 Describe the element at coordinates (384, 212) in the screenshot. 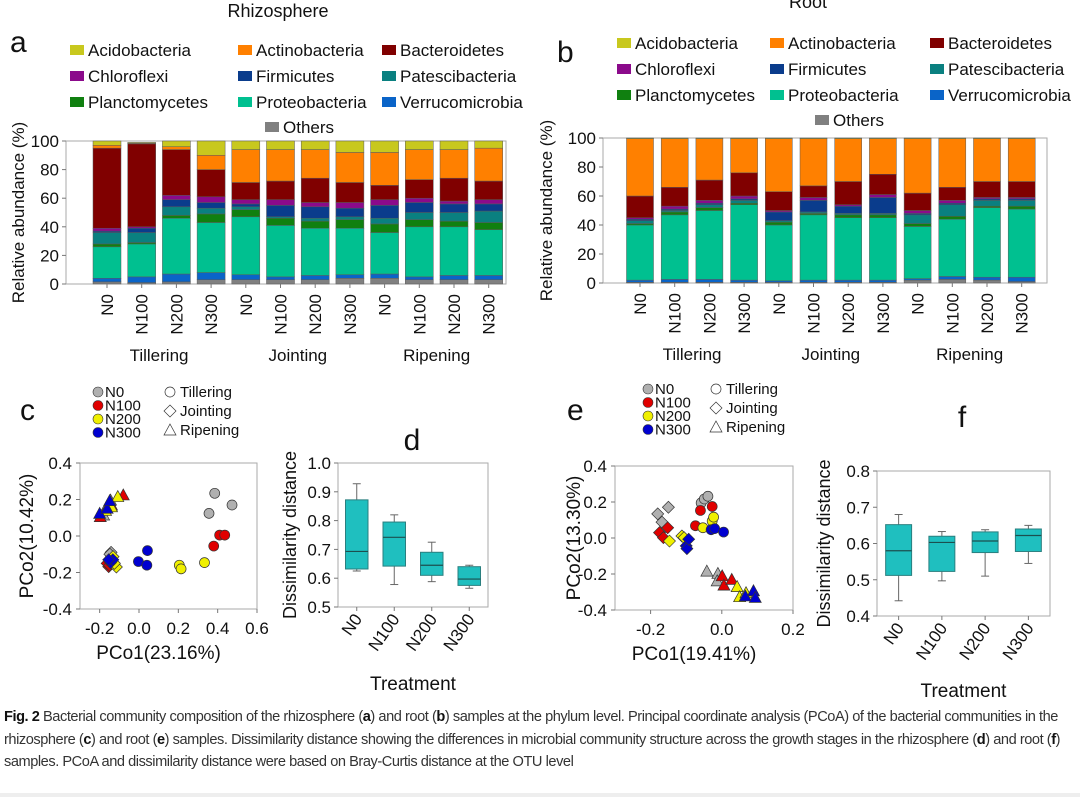

I see `bar-segment-firmicutes` at that location.